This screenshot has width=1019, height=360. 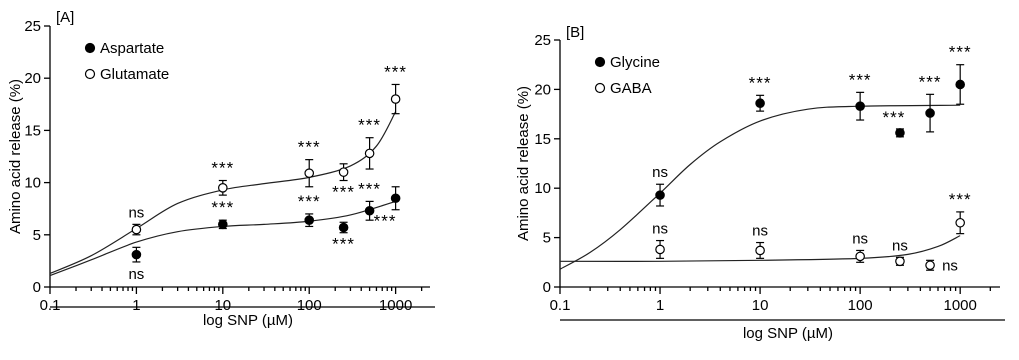 I want to click on legend-label: Aspartate, so click(x=132, y=48).